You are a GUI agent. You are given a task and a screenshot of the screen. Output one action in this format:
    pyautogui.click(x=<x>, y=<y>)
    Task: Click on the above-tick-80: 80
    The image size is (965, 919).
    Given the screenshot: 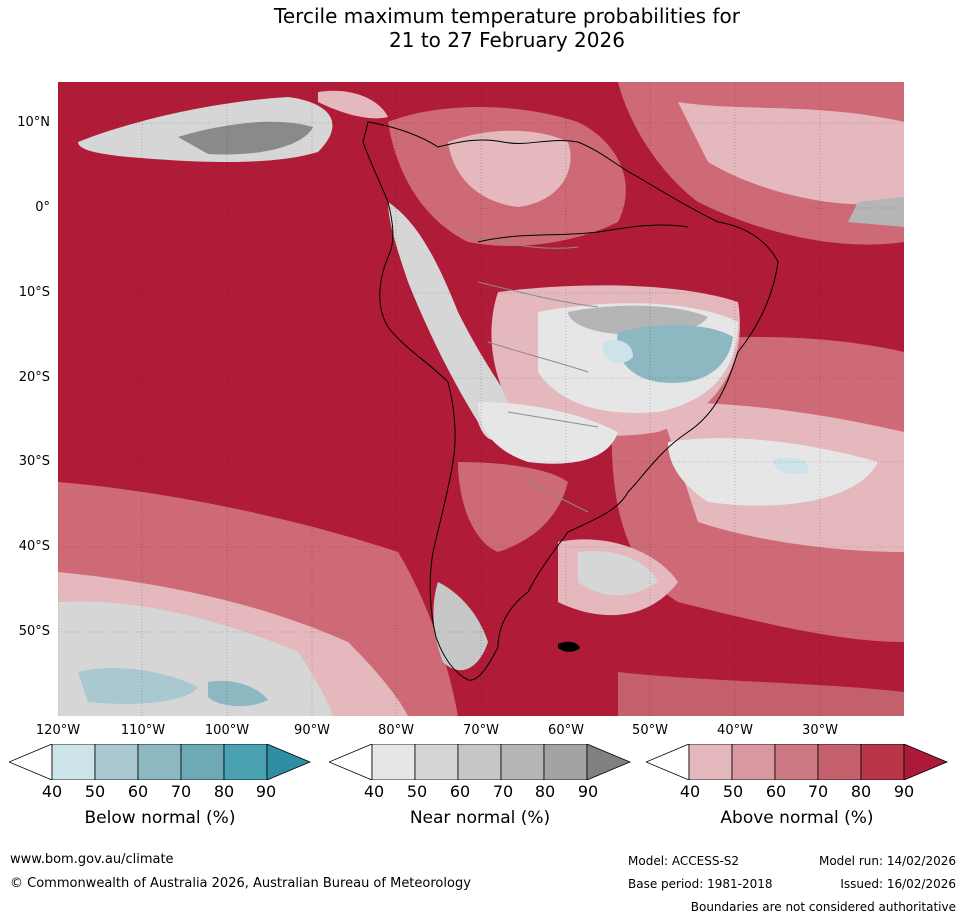 What is the action you would take?
    pyautogui.click(x=861, y=791)
    